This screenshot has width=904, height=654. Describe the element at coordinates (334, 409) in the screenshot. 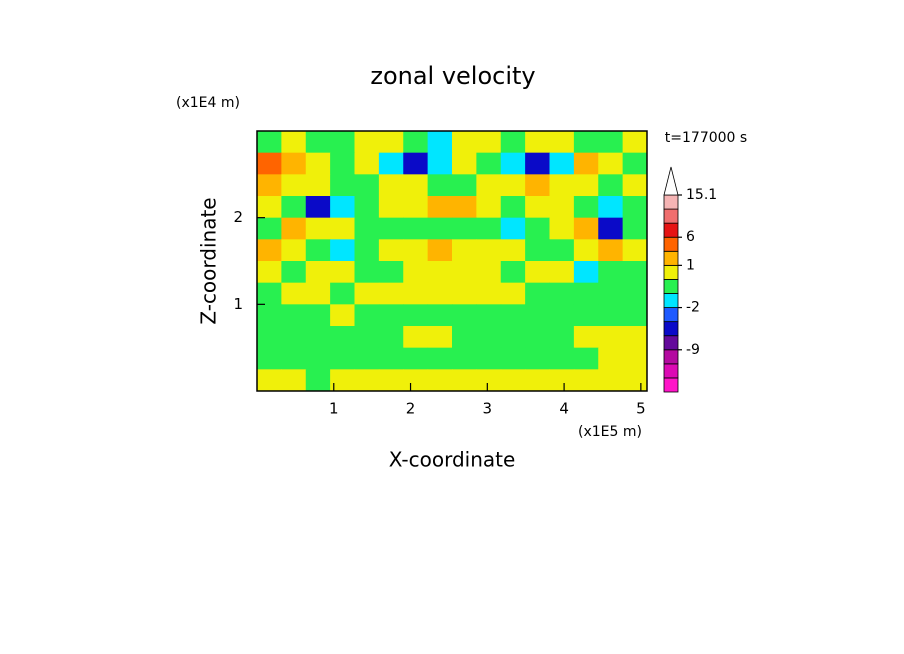

I see `x-tick-label: 1` at that location.